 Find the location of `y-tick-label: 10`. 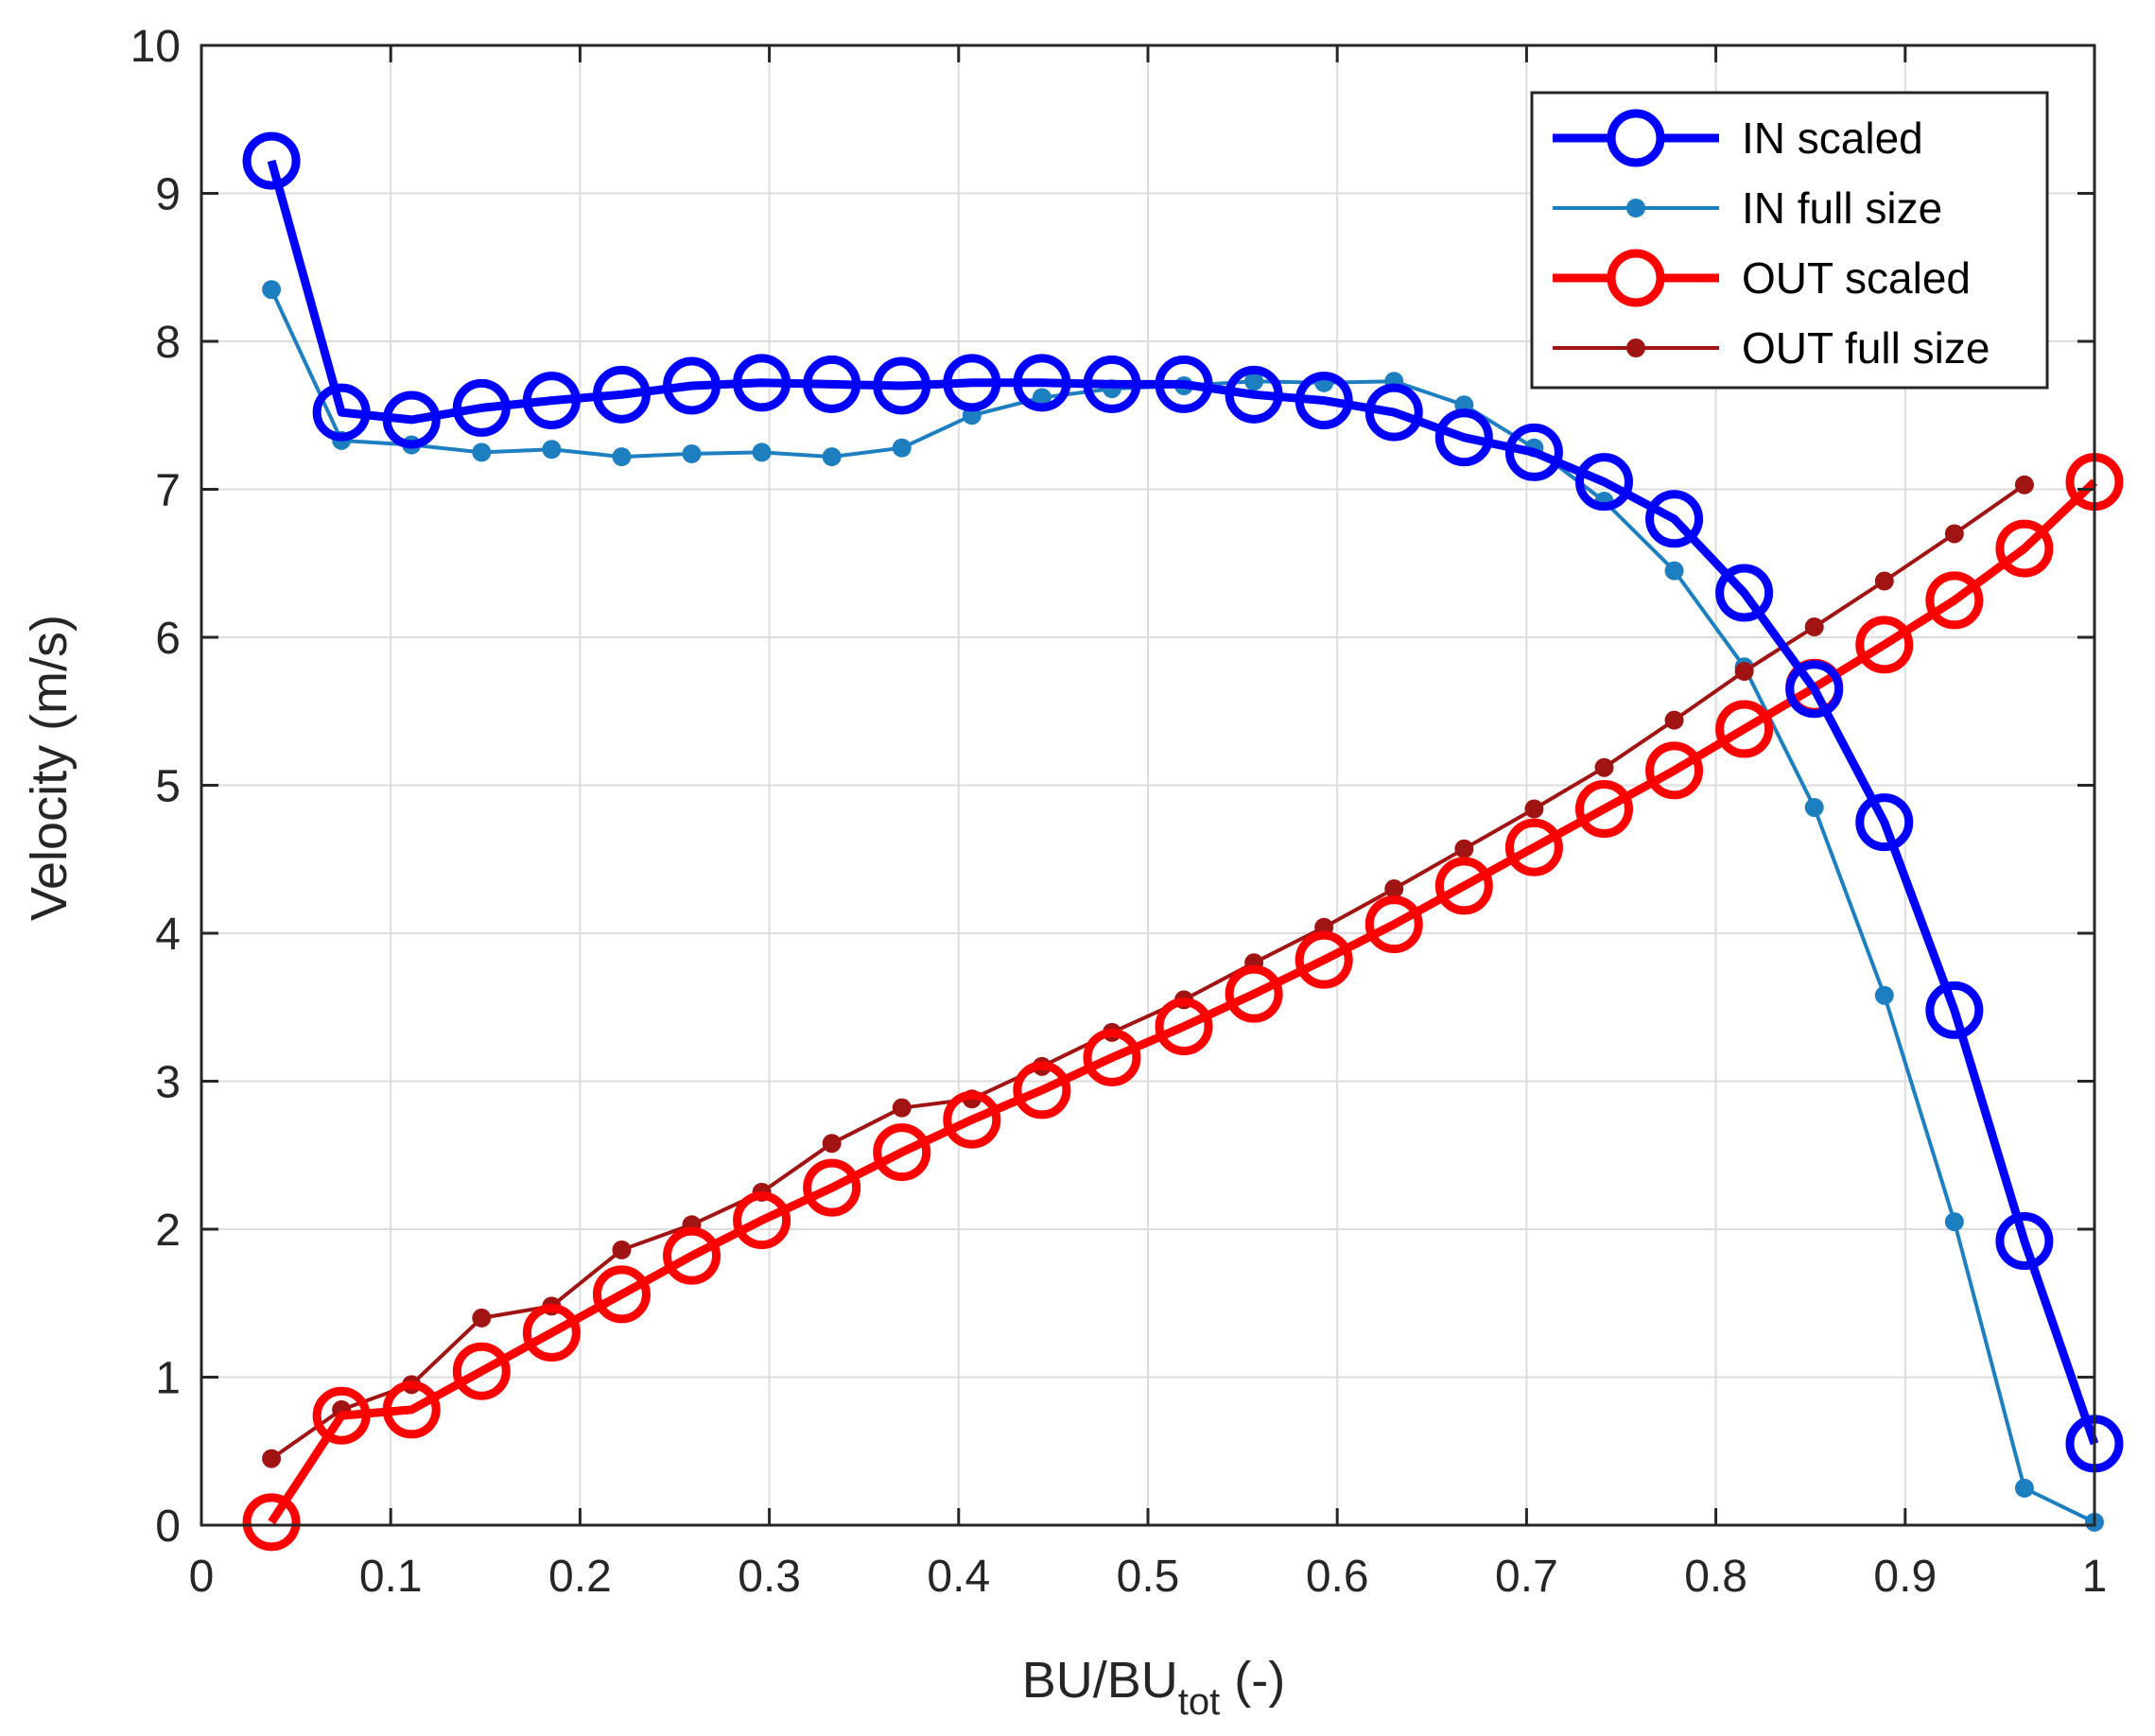

y-tick-label: 10 is located at coordinates (155, 47).